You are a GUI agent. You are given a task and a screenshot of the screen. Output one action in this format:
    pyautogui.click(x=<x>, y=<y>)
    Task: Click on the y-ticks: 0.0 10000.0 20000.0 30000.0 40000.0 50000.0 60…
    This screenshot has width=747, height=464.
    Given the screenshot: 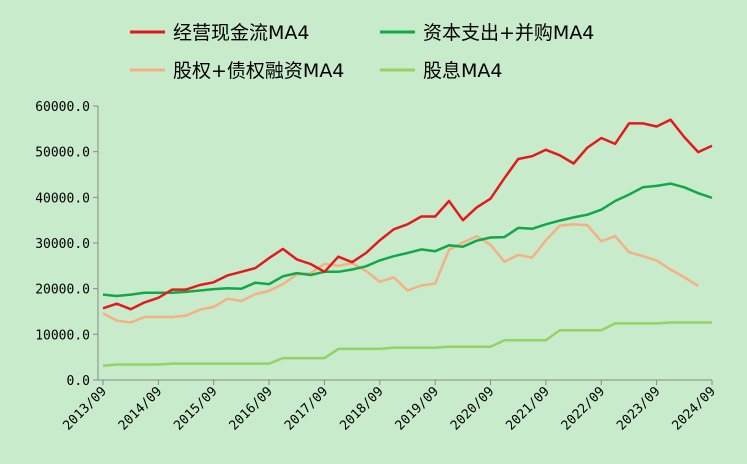 What is the action you would take?
    pyautogui.click(x=66, y=244)
    